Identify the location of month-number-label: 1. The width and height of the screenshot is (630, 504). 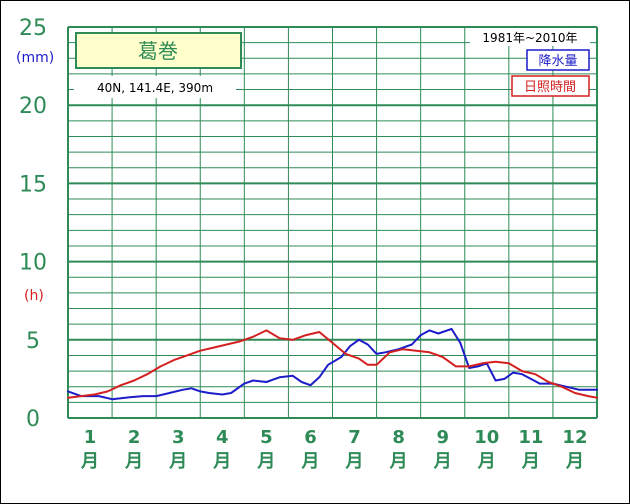
(90, 437).